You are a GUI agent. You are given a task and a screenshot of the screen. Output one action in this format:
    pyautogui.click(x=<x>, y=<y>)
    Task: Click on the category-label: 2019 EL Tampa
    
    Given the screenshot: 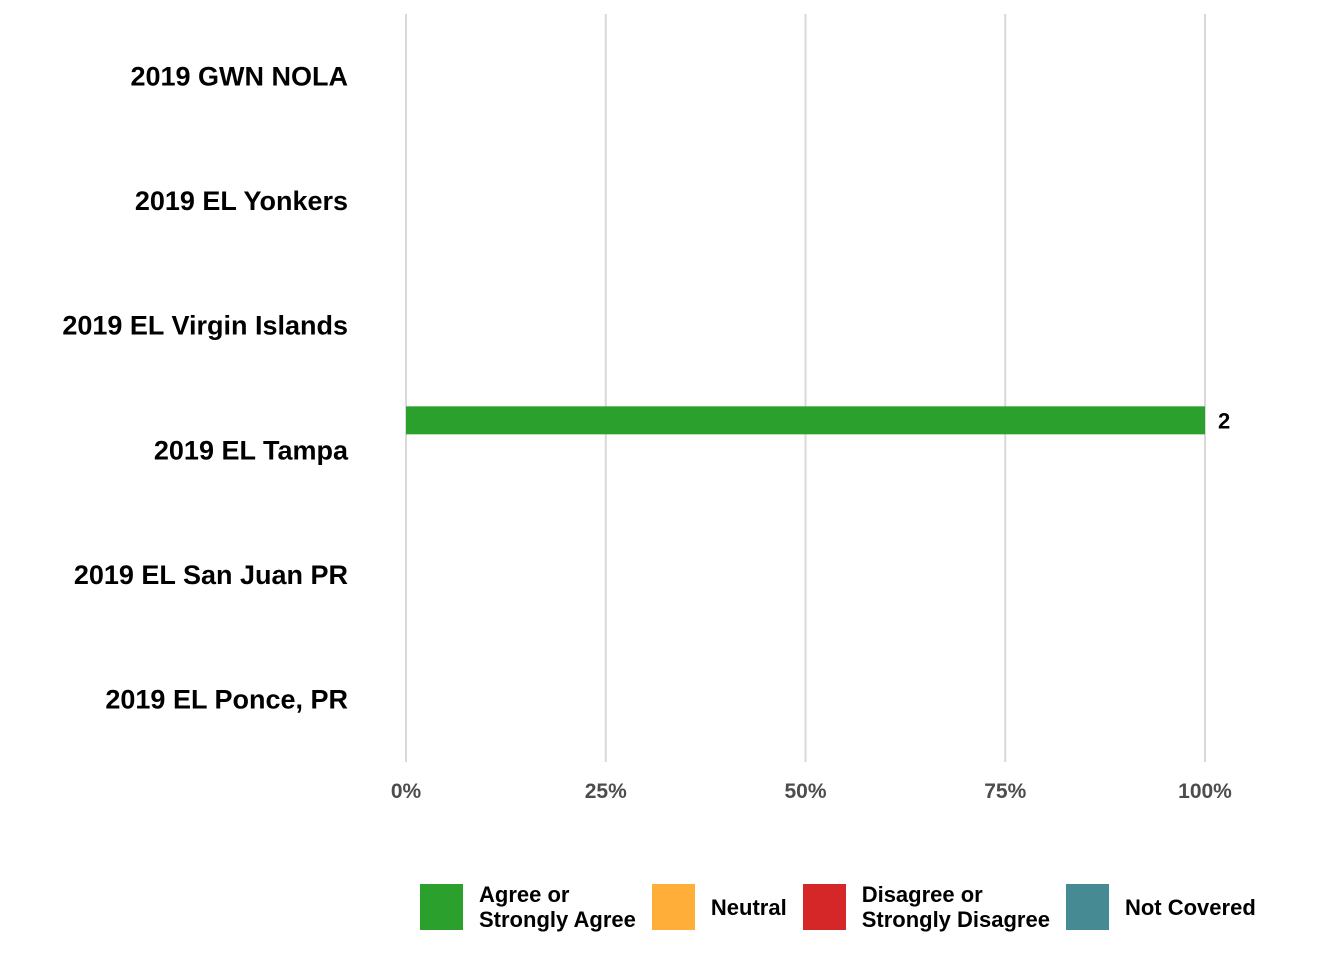 What is the action you would take?
    pyautogui.click(x=251, y=450)
    